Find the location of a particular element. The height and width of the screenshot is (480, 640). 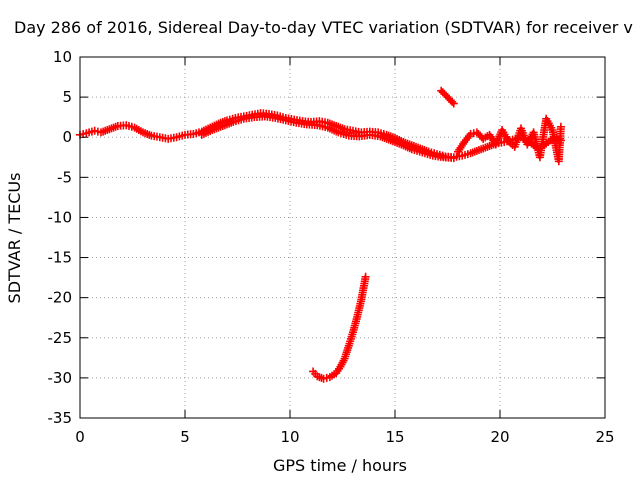

y-tick-label: -30 is located at coordinates (60, 378).